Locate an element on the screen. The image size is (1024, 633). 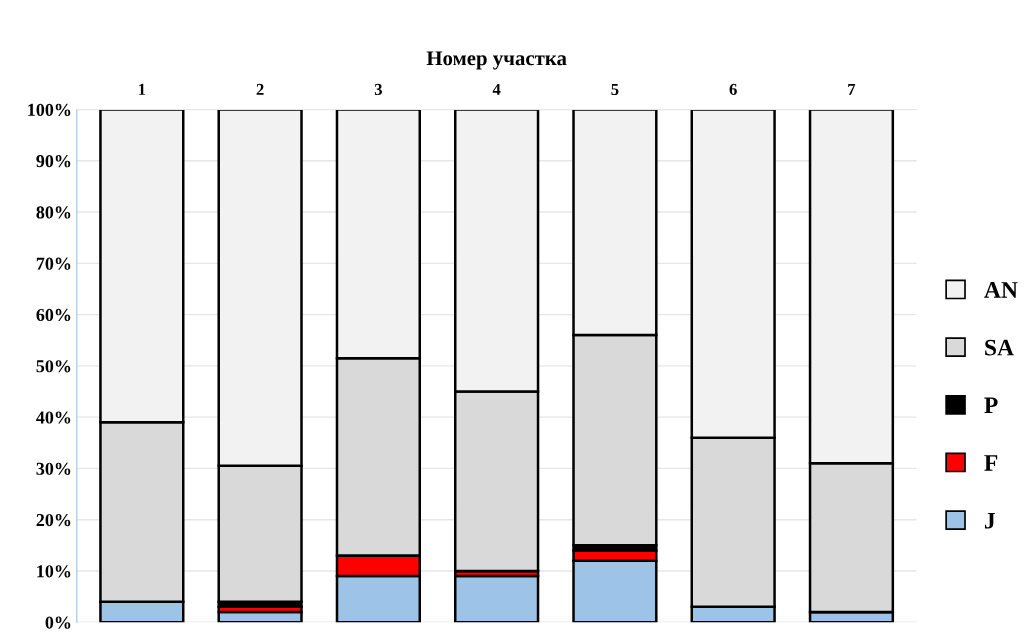
y-tick-label: 90% is located at coordinates (53, 161).